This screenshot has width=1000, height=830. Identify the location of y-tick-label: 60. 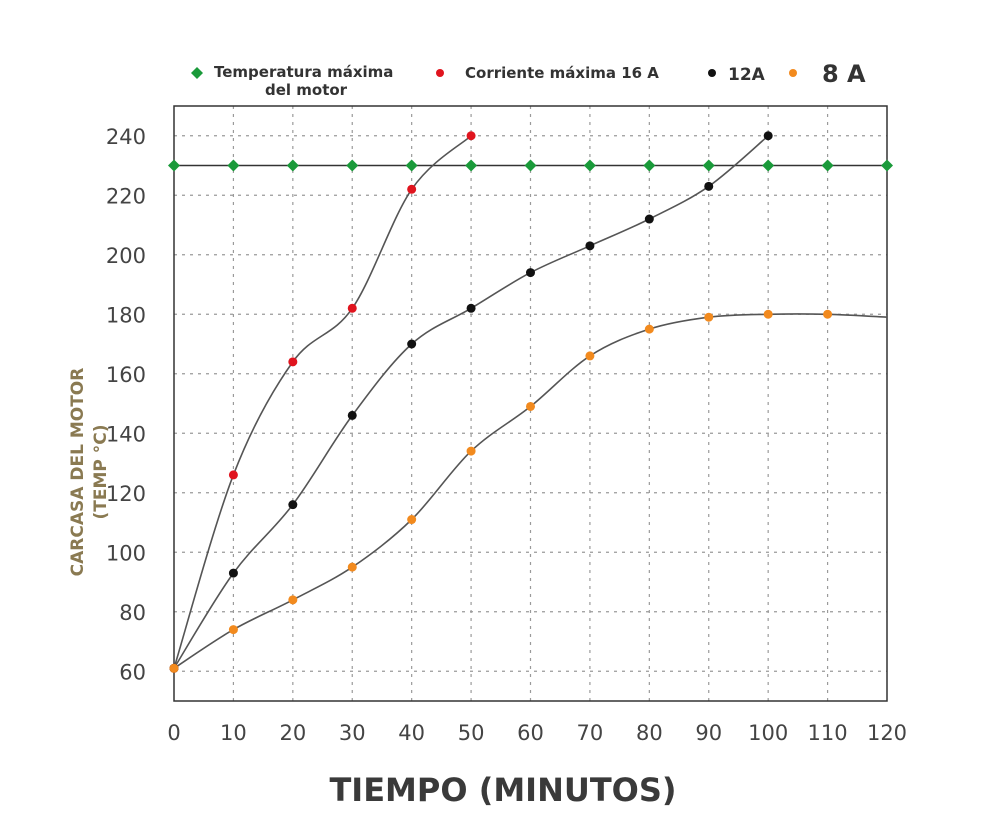
(132, 672).